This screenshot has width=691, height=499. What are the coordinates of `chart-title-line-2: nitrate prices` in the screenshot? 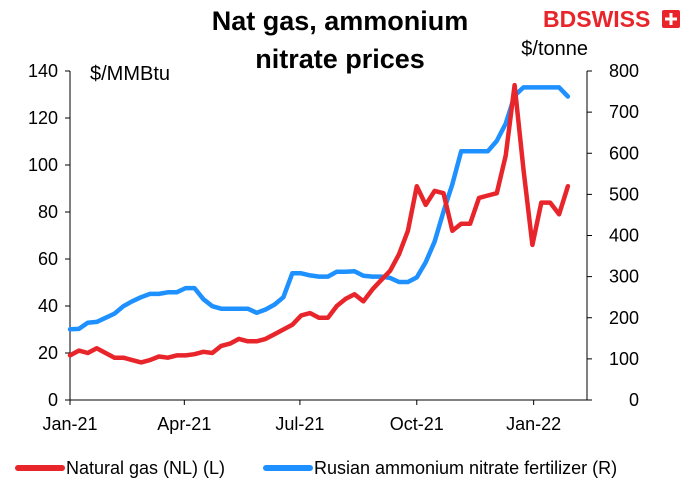 It's located at (340, 59).